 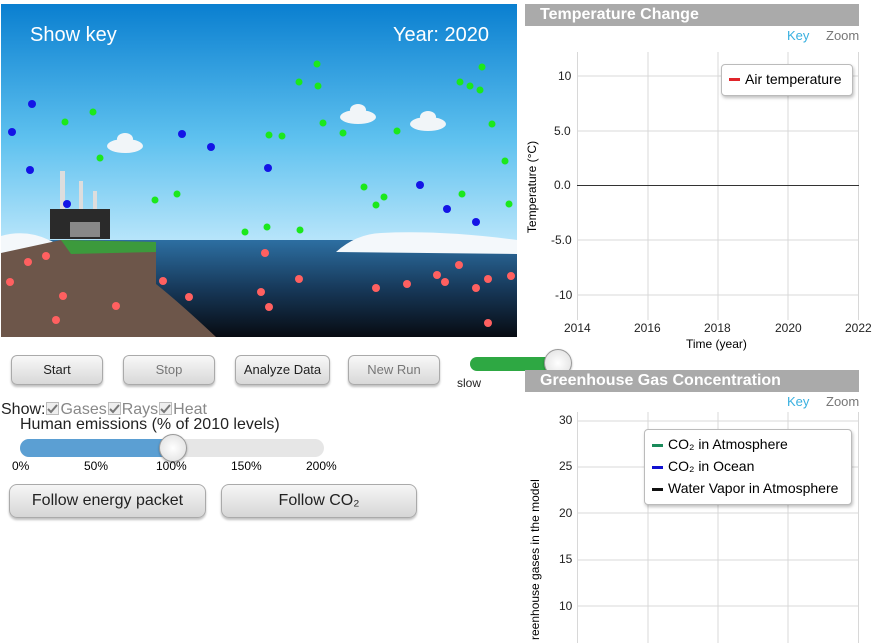 What do you see at coordinates (566, 420) in the screenshot?
I see `ghg-ytick-30: 30` at bounding box center [566, 420].